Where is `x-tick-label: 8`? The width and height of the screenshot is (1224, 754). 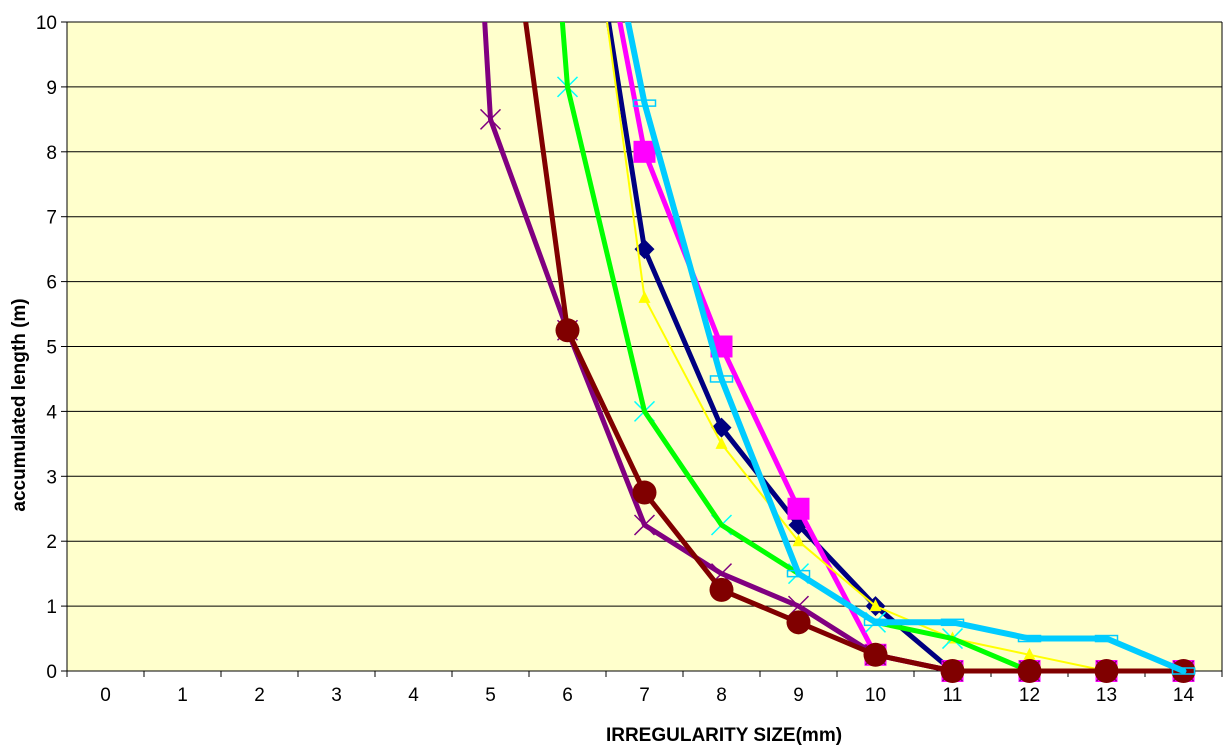 x-tick-label: 8 is located at coordinates (721, 695).